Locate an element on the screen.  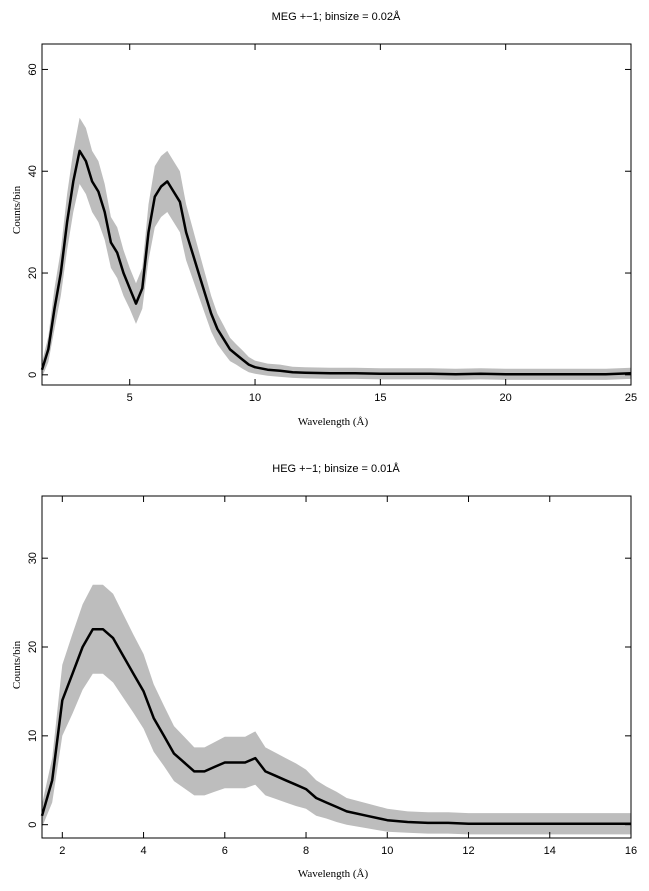
meg-x-tick-label: 5 is located at coordinates (130, 398).